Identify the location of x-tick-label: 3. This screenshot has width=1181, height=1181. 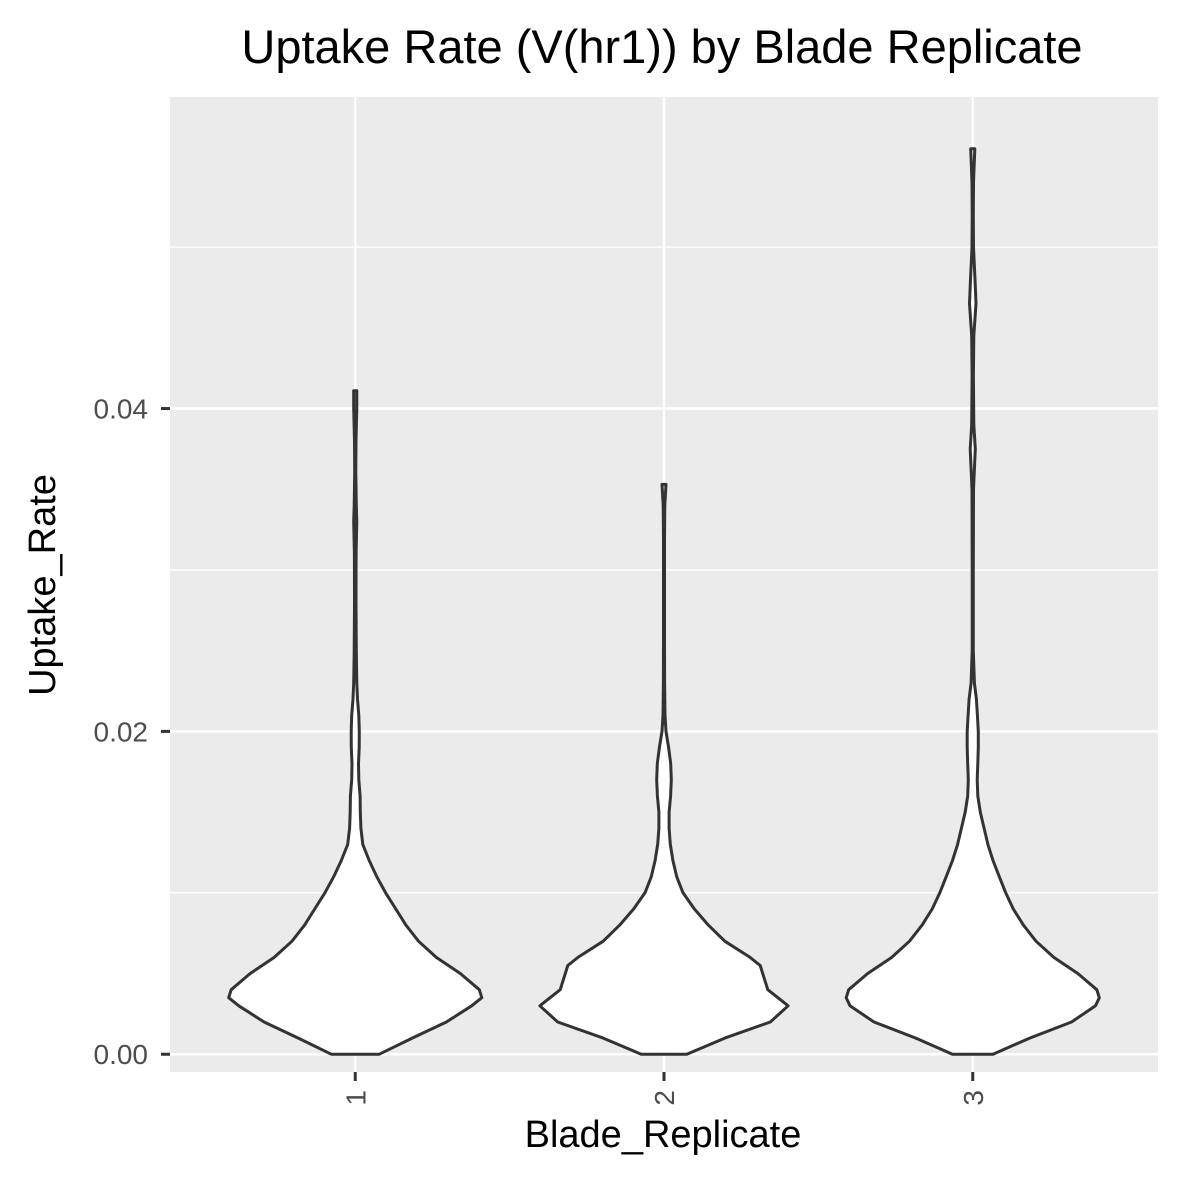
(973, 1098).